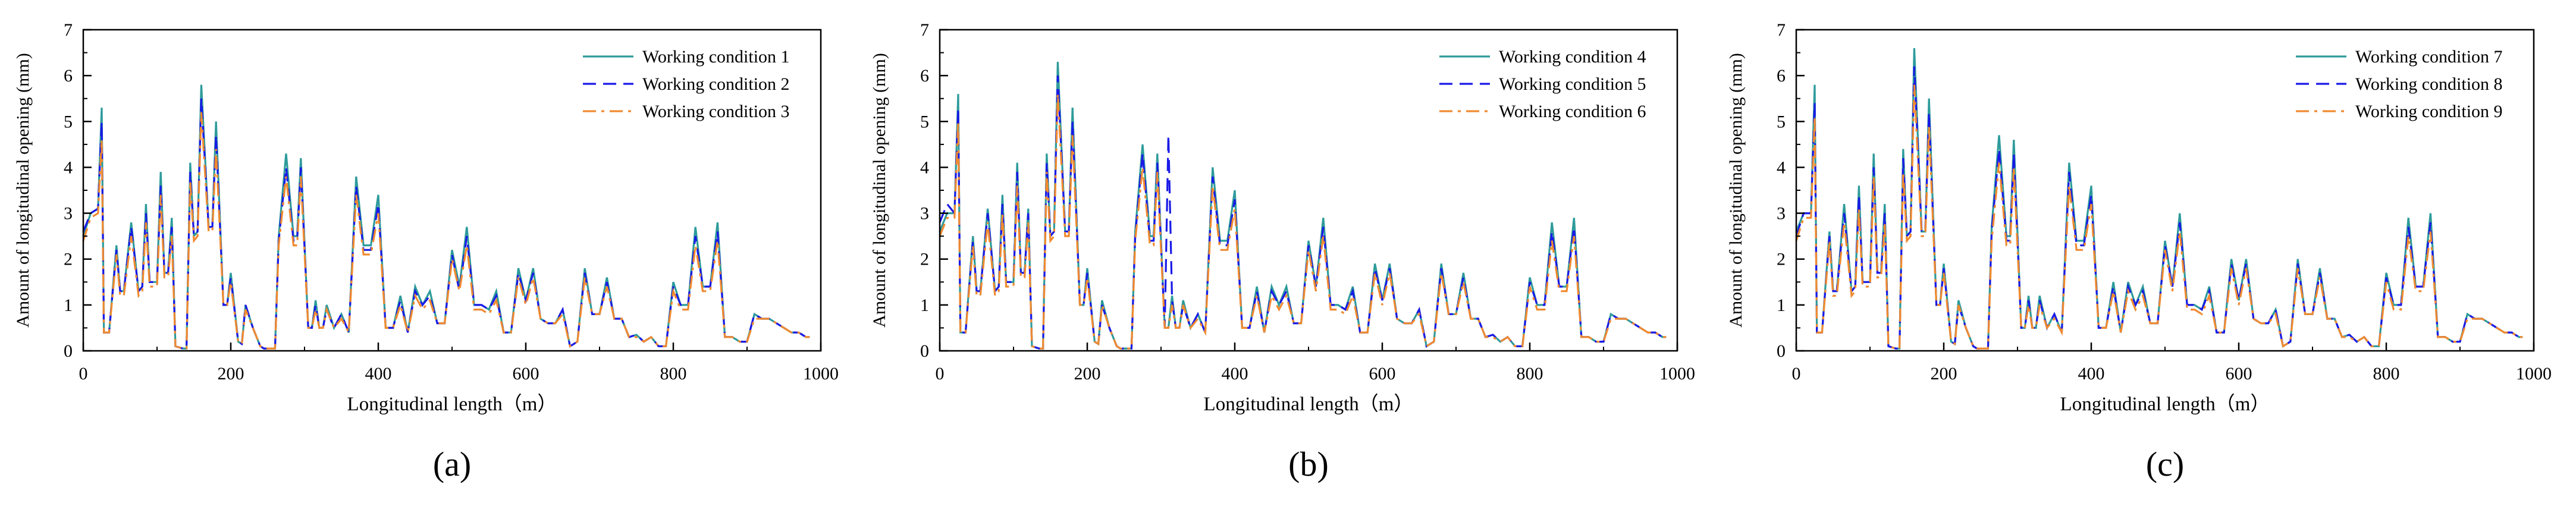 Image resolution: width=2576 pixels, height=509 pixels. Describe the element at coordinates (2429, 57) in the screenshot. I see `legend-label-1: Working condition 7` at that location.